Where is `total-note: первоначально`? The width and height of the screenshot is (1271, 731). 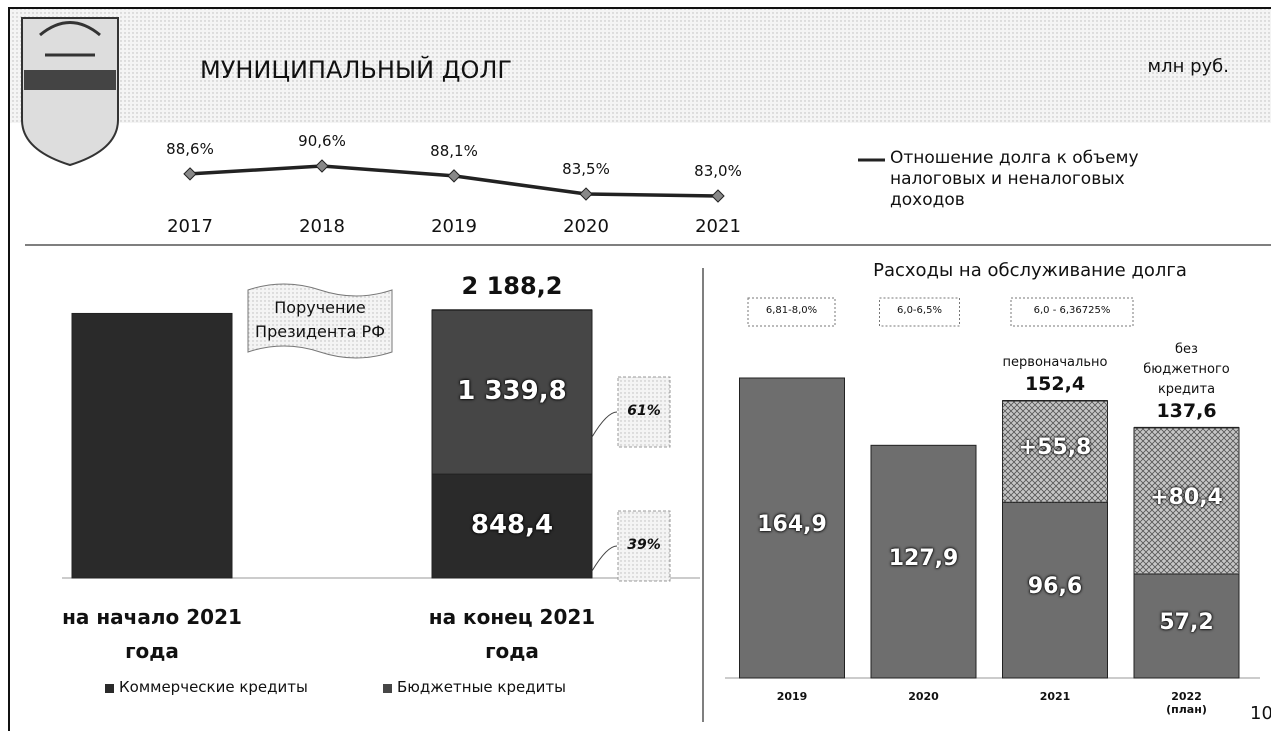 total-note: первоначально is located at coordinates (1055, 362).